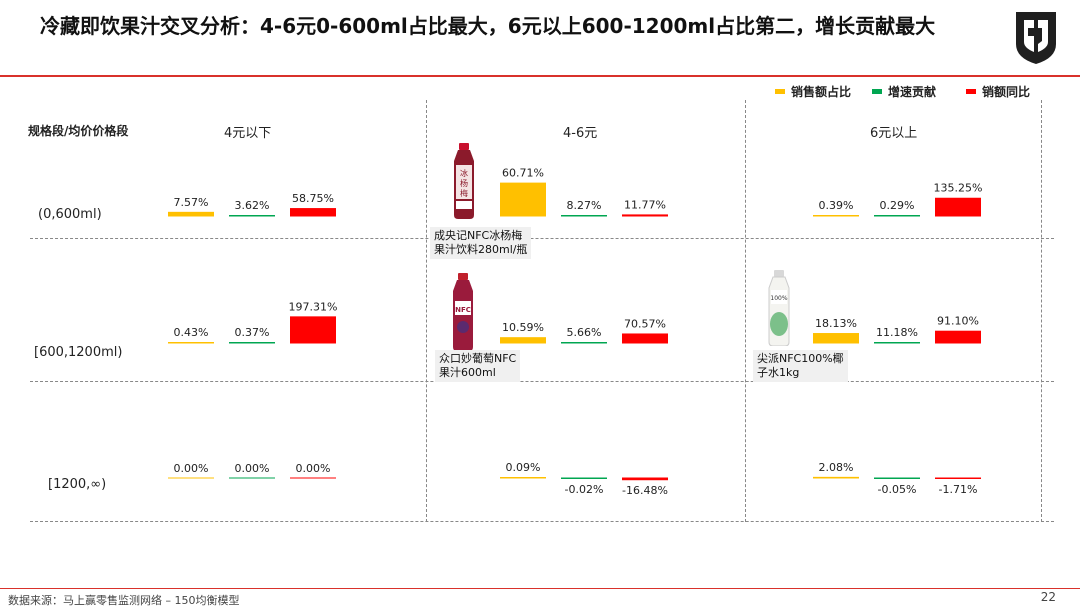 This screenshot has width=1080, height=608. What do you see at coordinates (645, 490) in the screenshot?
I see `yoy-value-label: -16.48%` at bounding box center [645, 490].